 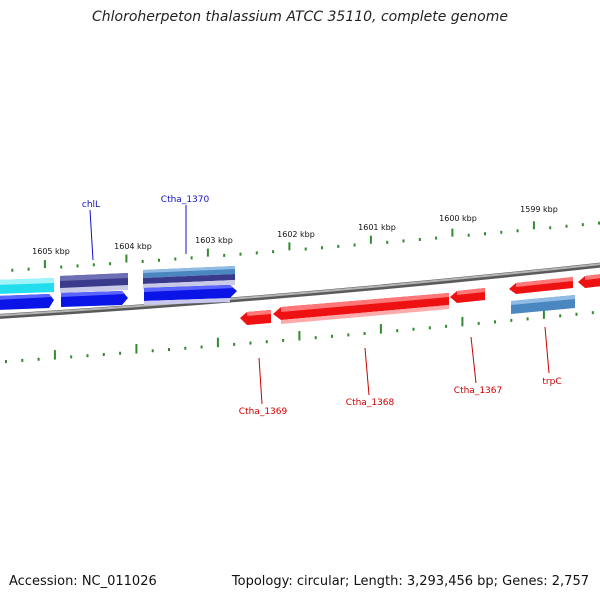 I want to click on gene-label-trpC: trpC, so click(x=551, y=382).